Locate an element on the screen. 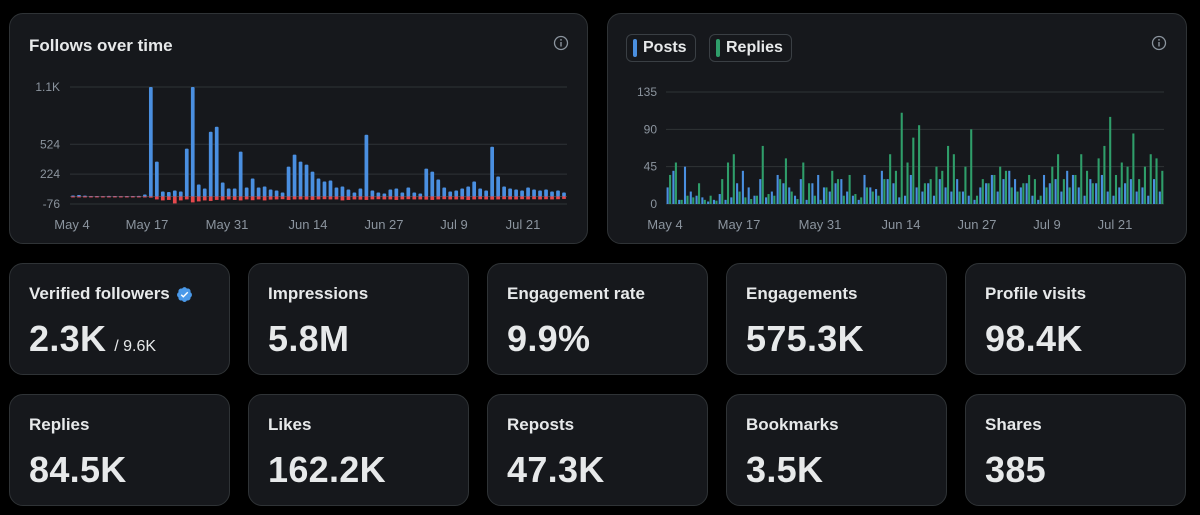 This screenshot has height=515, width=1200. info-icon is located at coordinates (561, 43).